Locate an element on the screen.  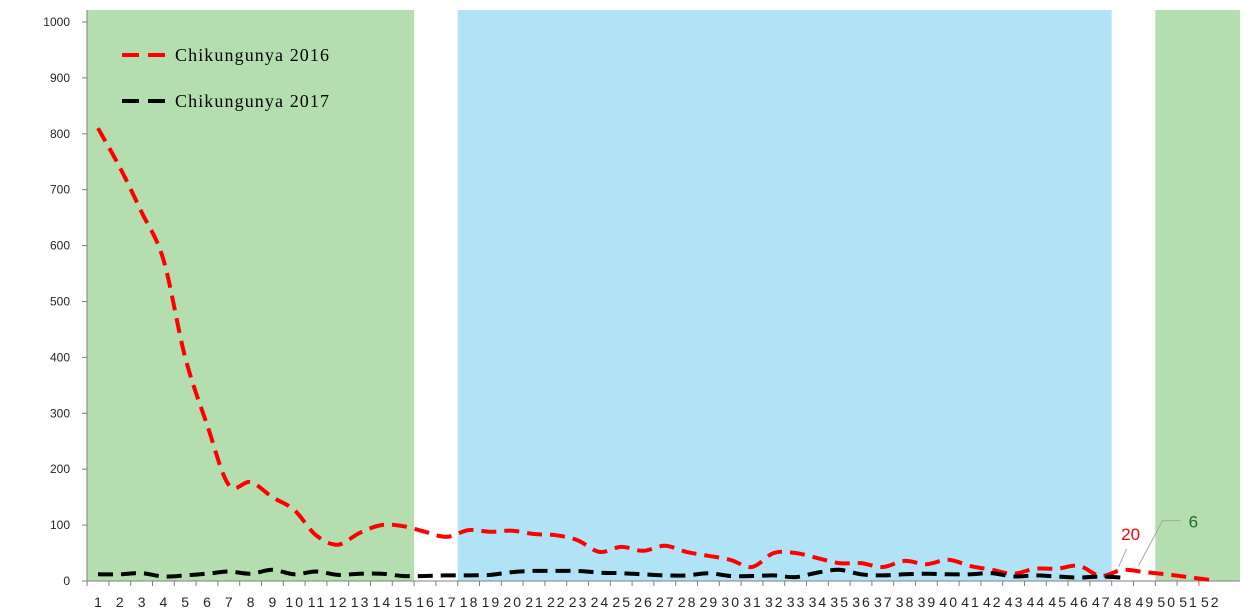
x-tick-label: 29 is located at coordinates (710, 602).